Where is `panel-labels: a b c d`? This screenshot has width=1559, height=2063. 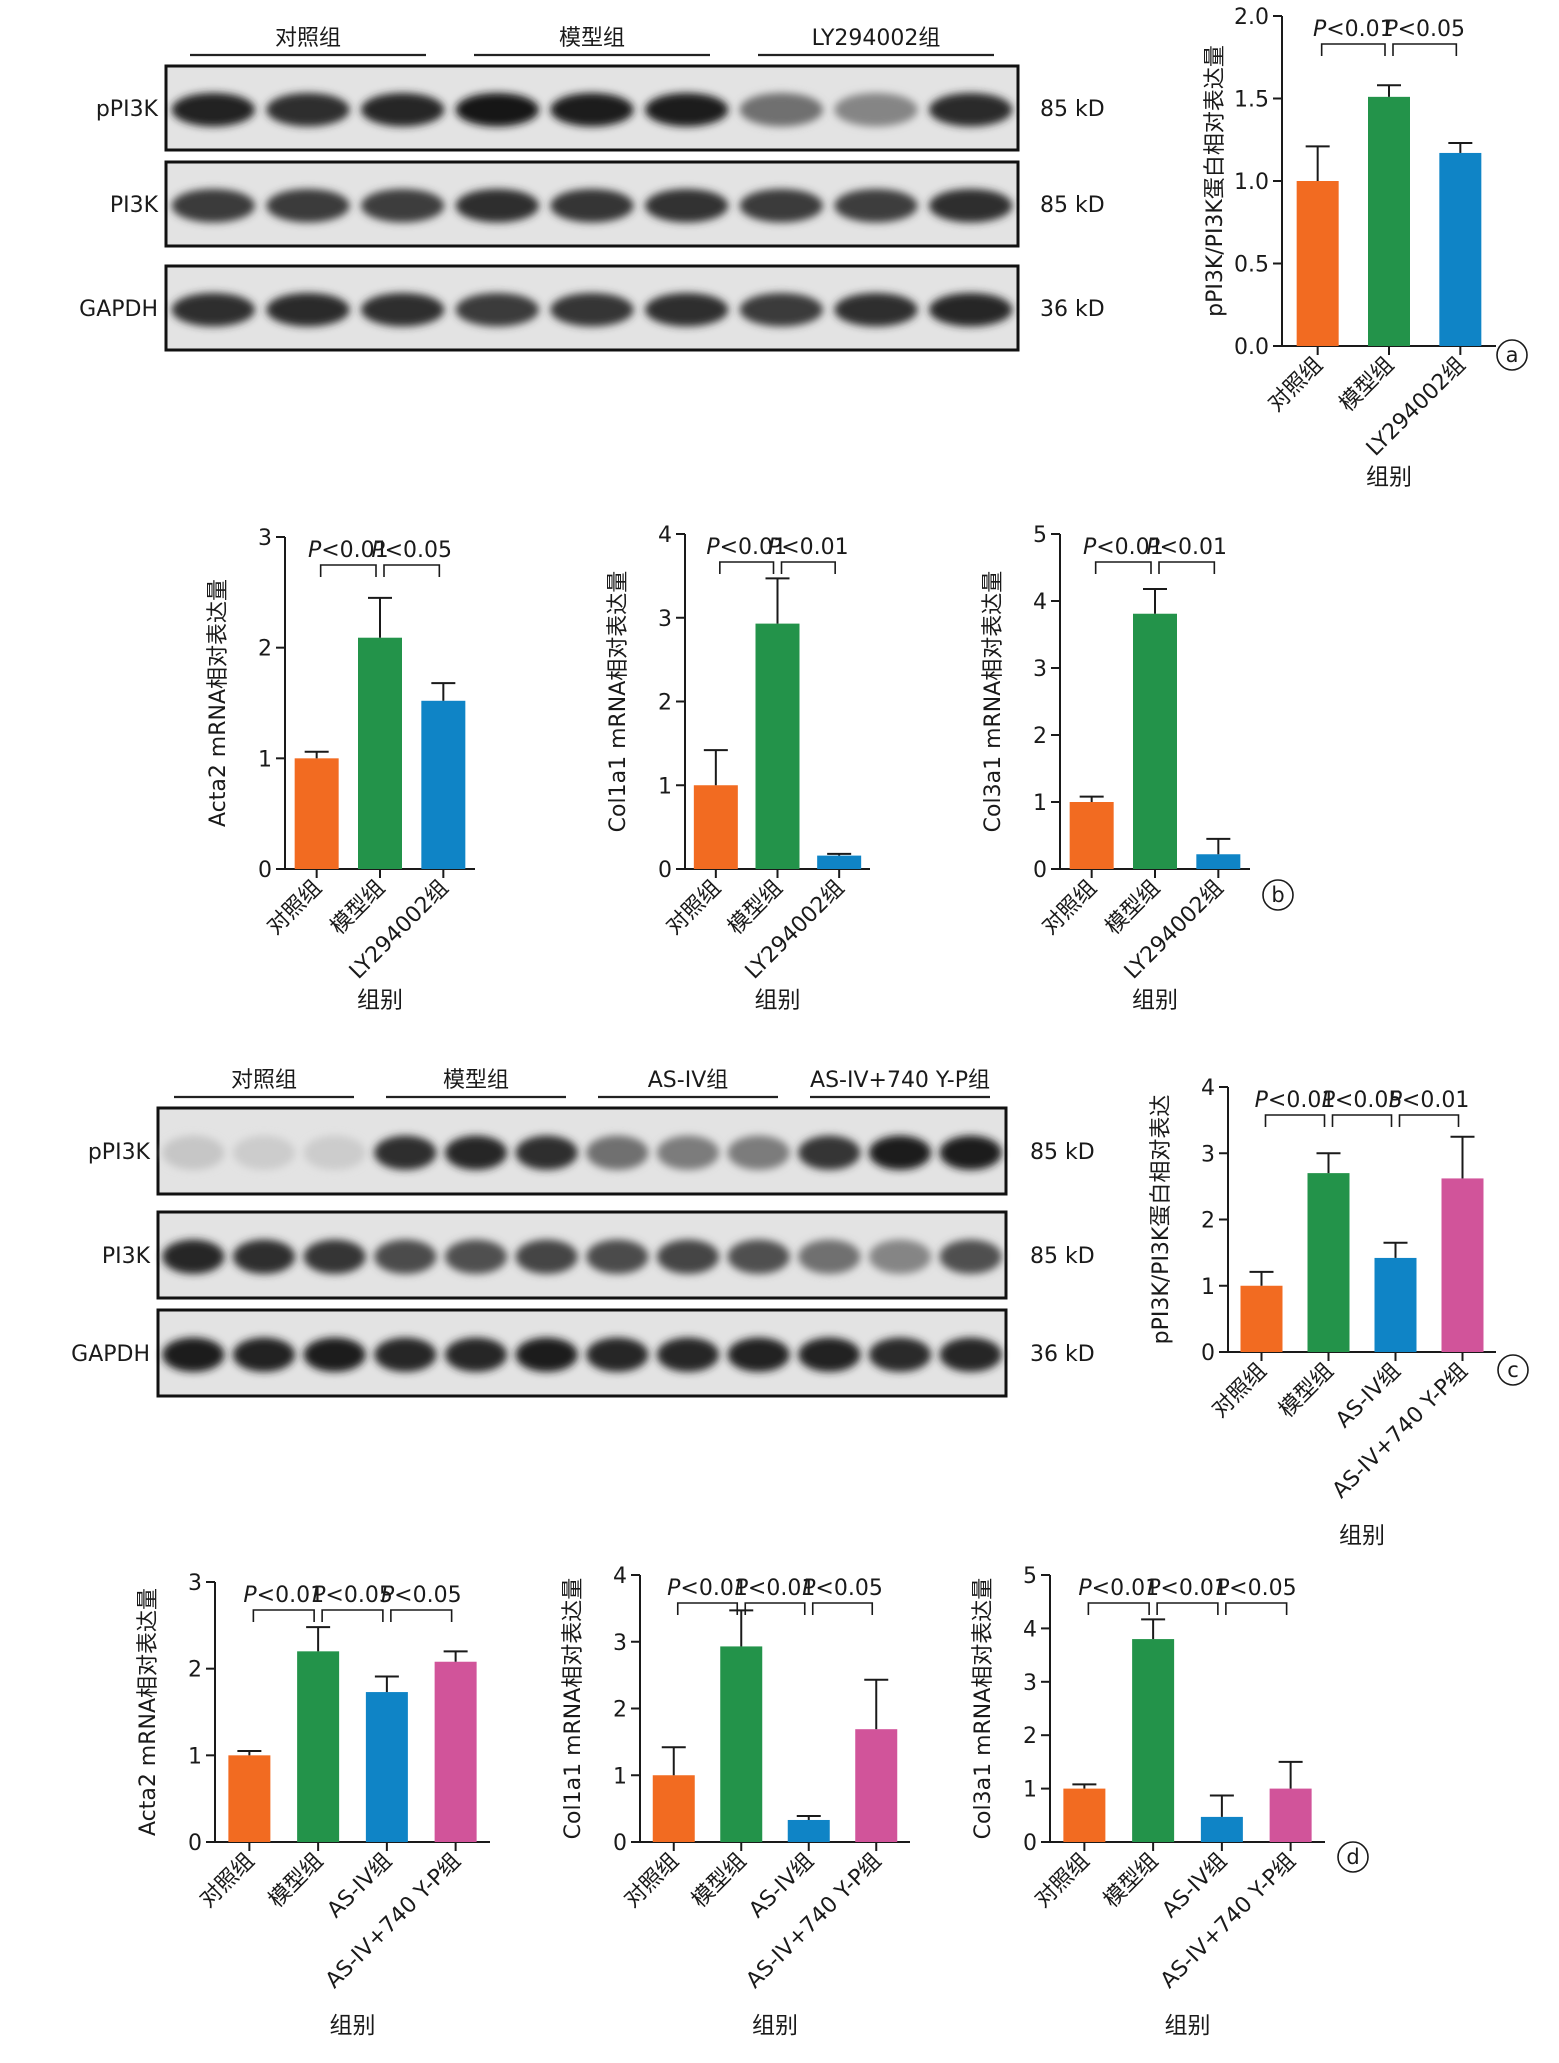 panel-labels: a b c d is located at coordinates (1395, 1106).